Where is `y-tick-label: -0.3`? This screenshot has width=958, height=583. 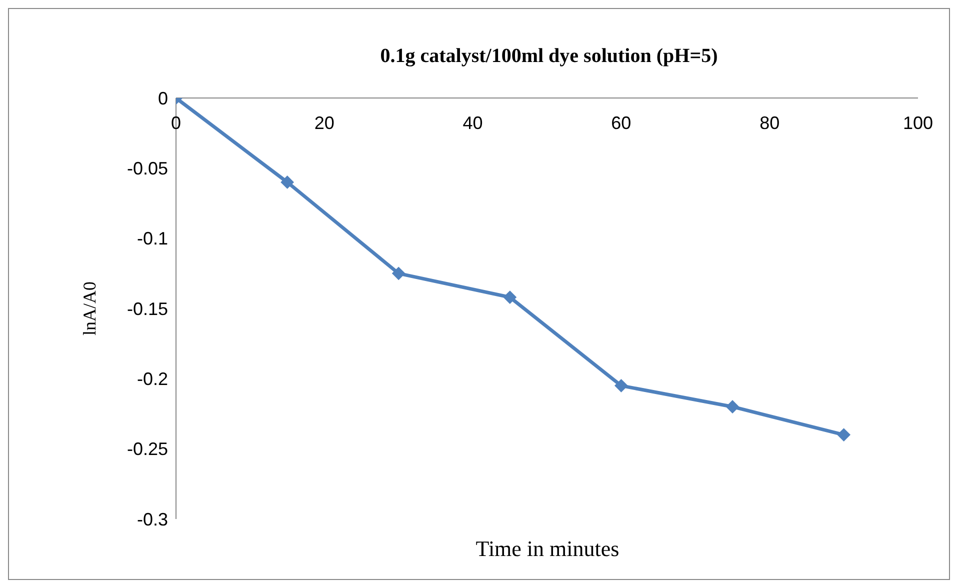
y-tick-label: -0.3 is located at coordinates (152, 519).